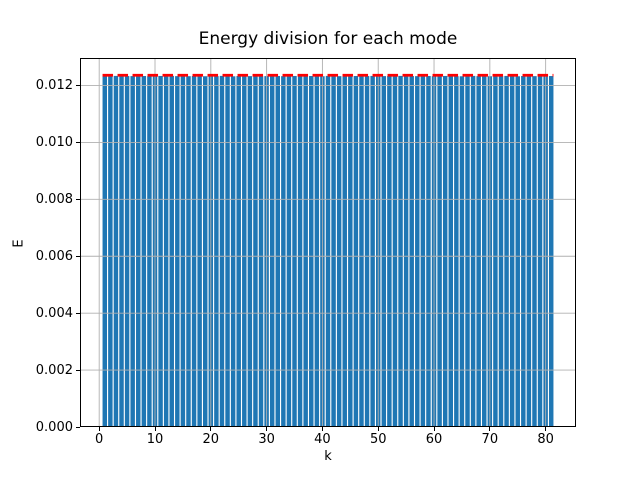 The image size is (640, 480). Describe the element at coordinates (54, 86) in the screenshot. I see `y-tick-label: 0.012` at that location.